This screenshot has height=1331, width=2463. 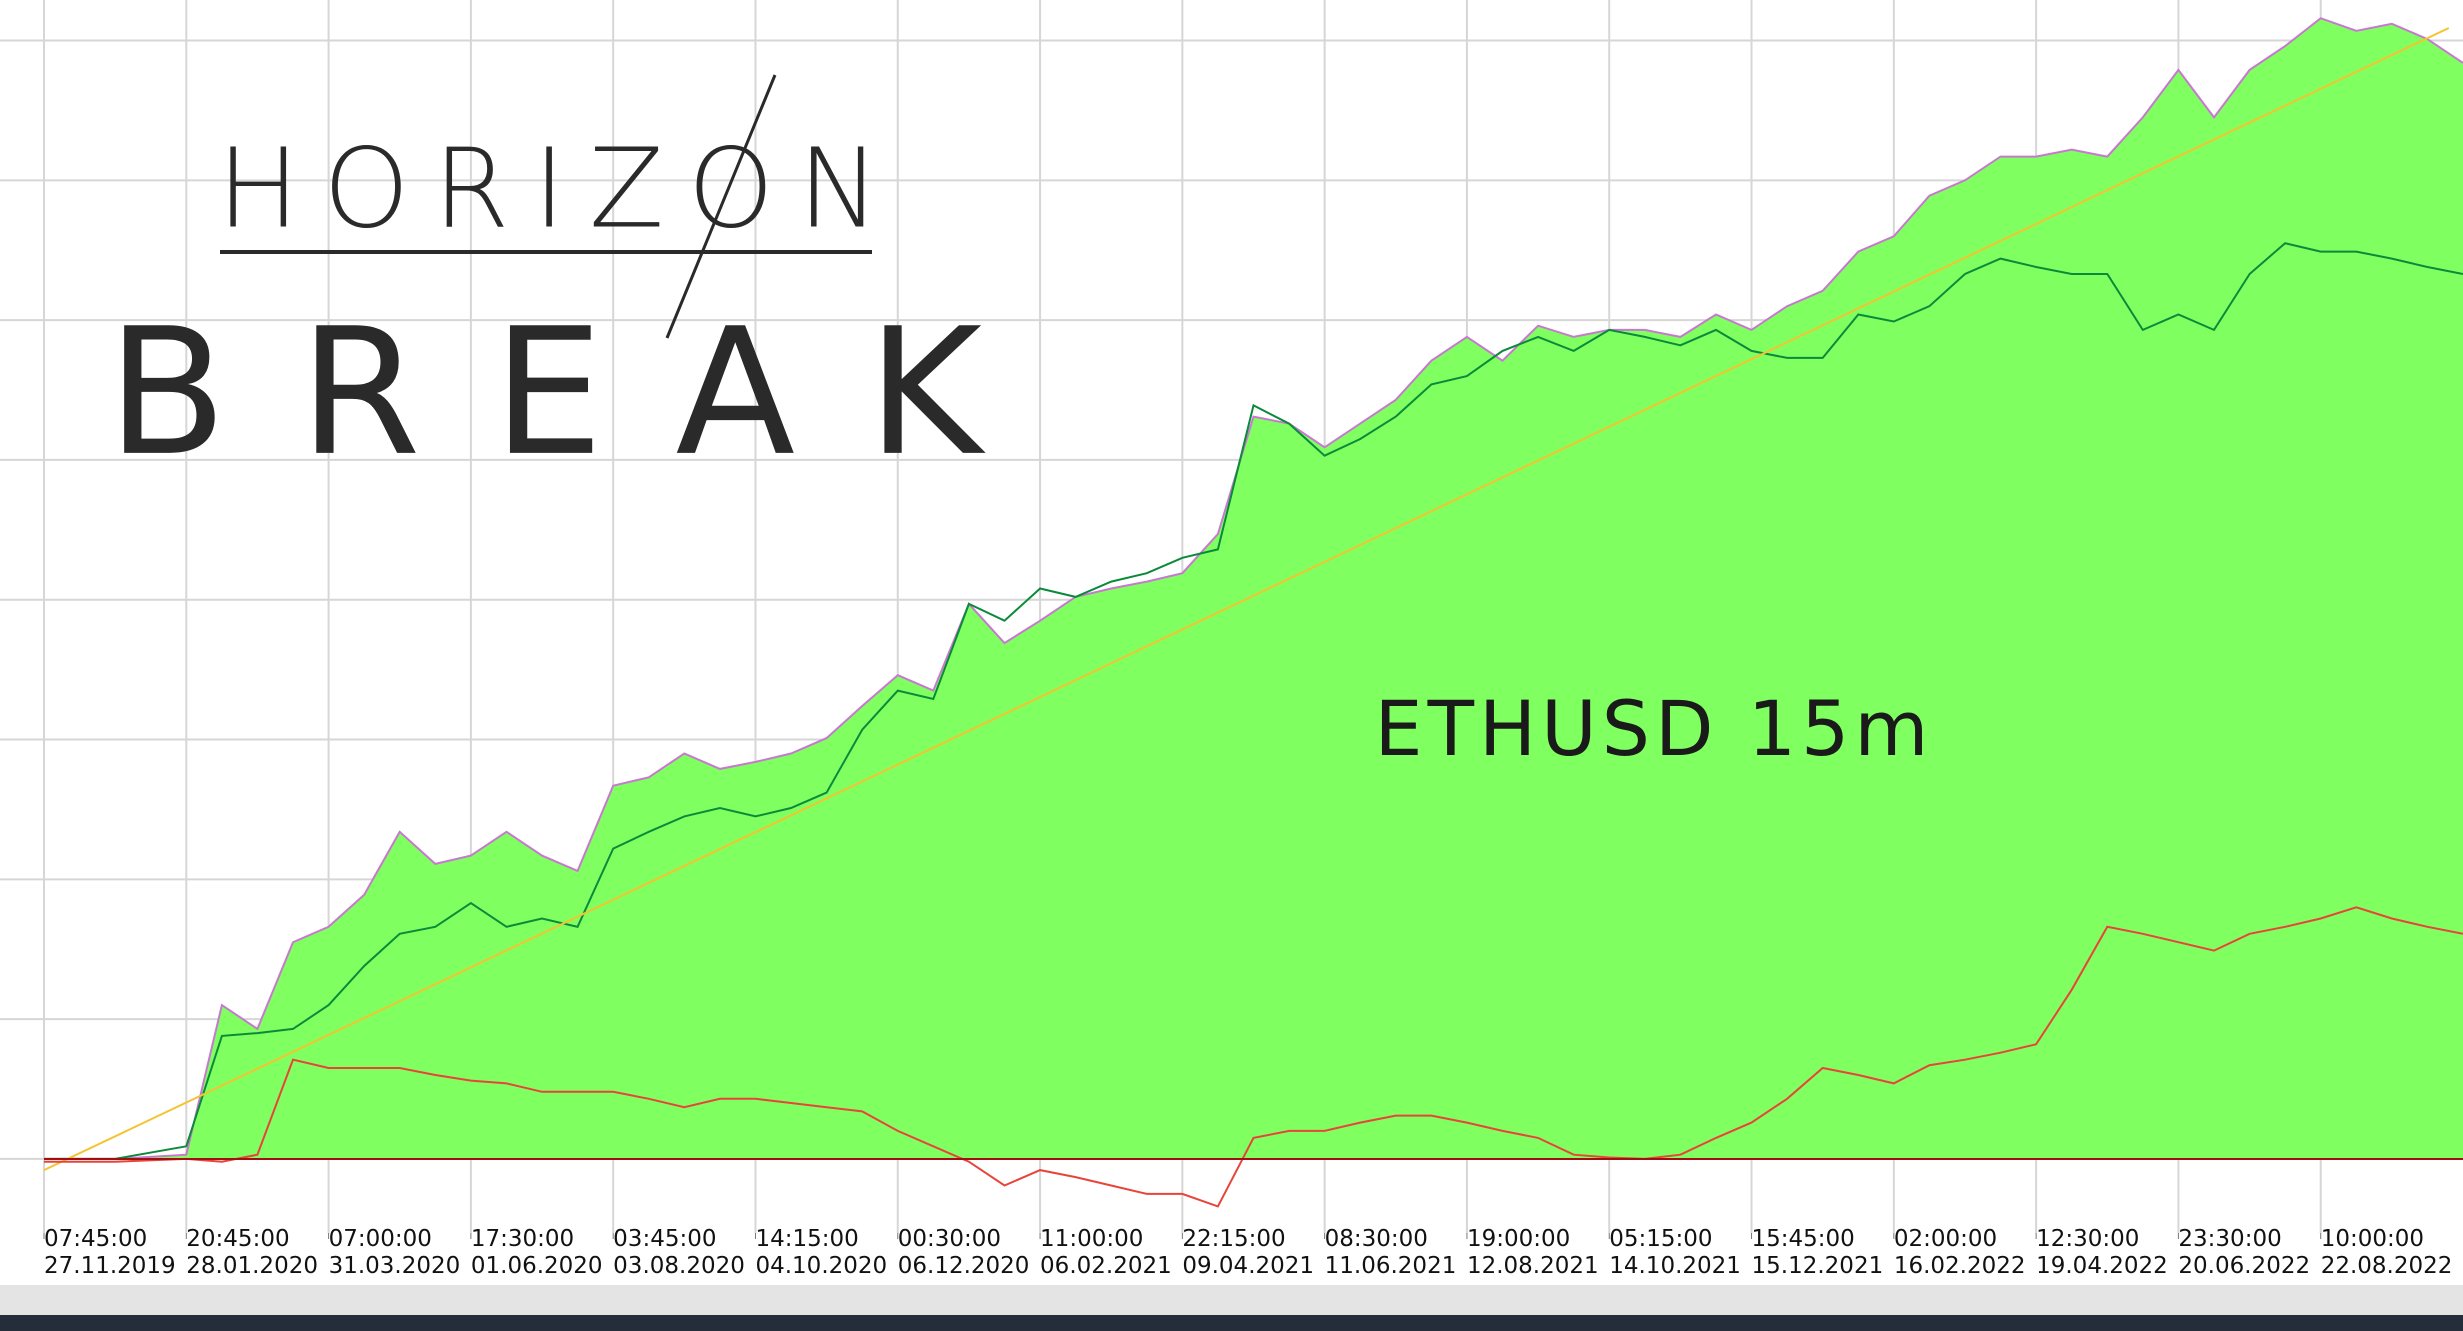 I want to click on x-tick-label: 07:00:00 31.03.2020, so click(x=395, y=1252).